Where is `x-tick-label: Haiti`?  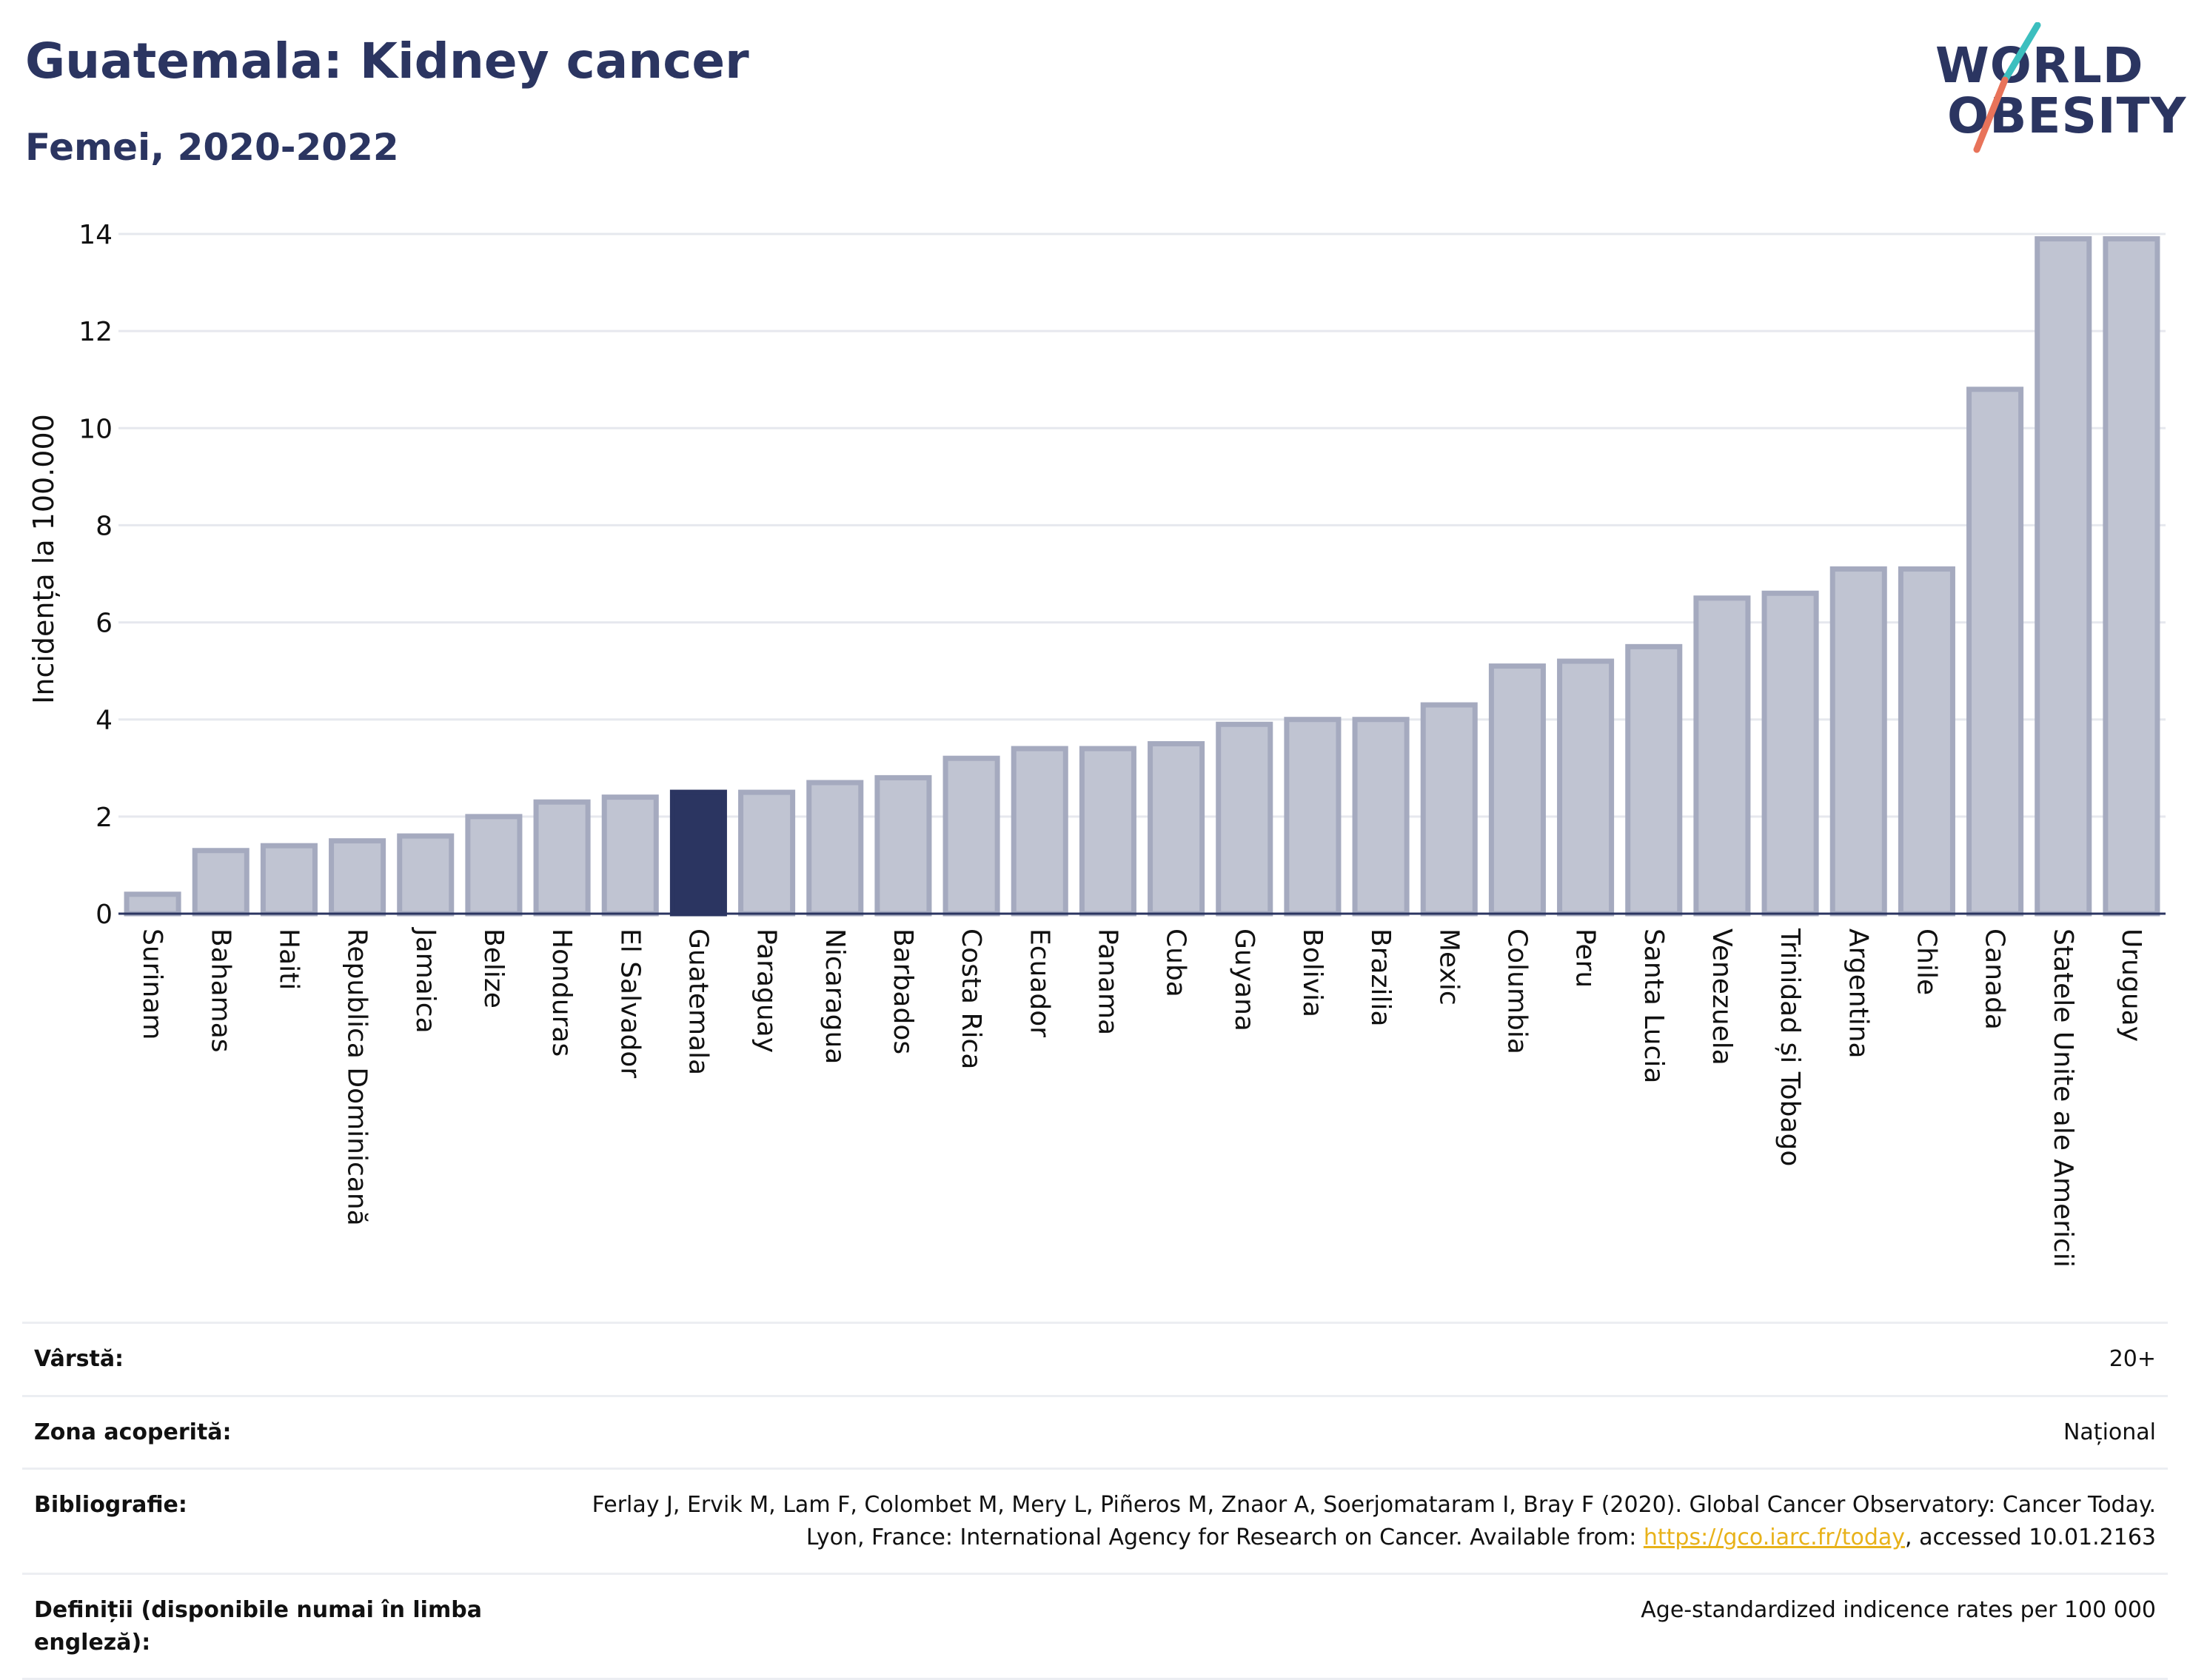 x-tick-label: Haiti is located at coordinates (288, 959).